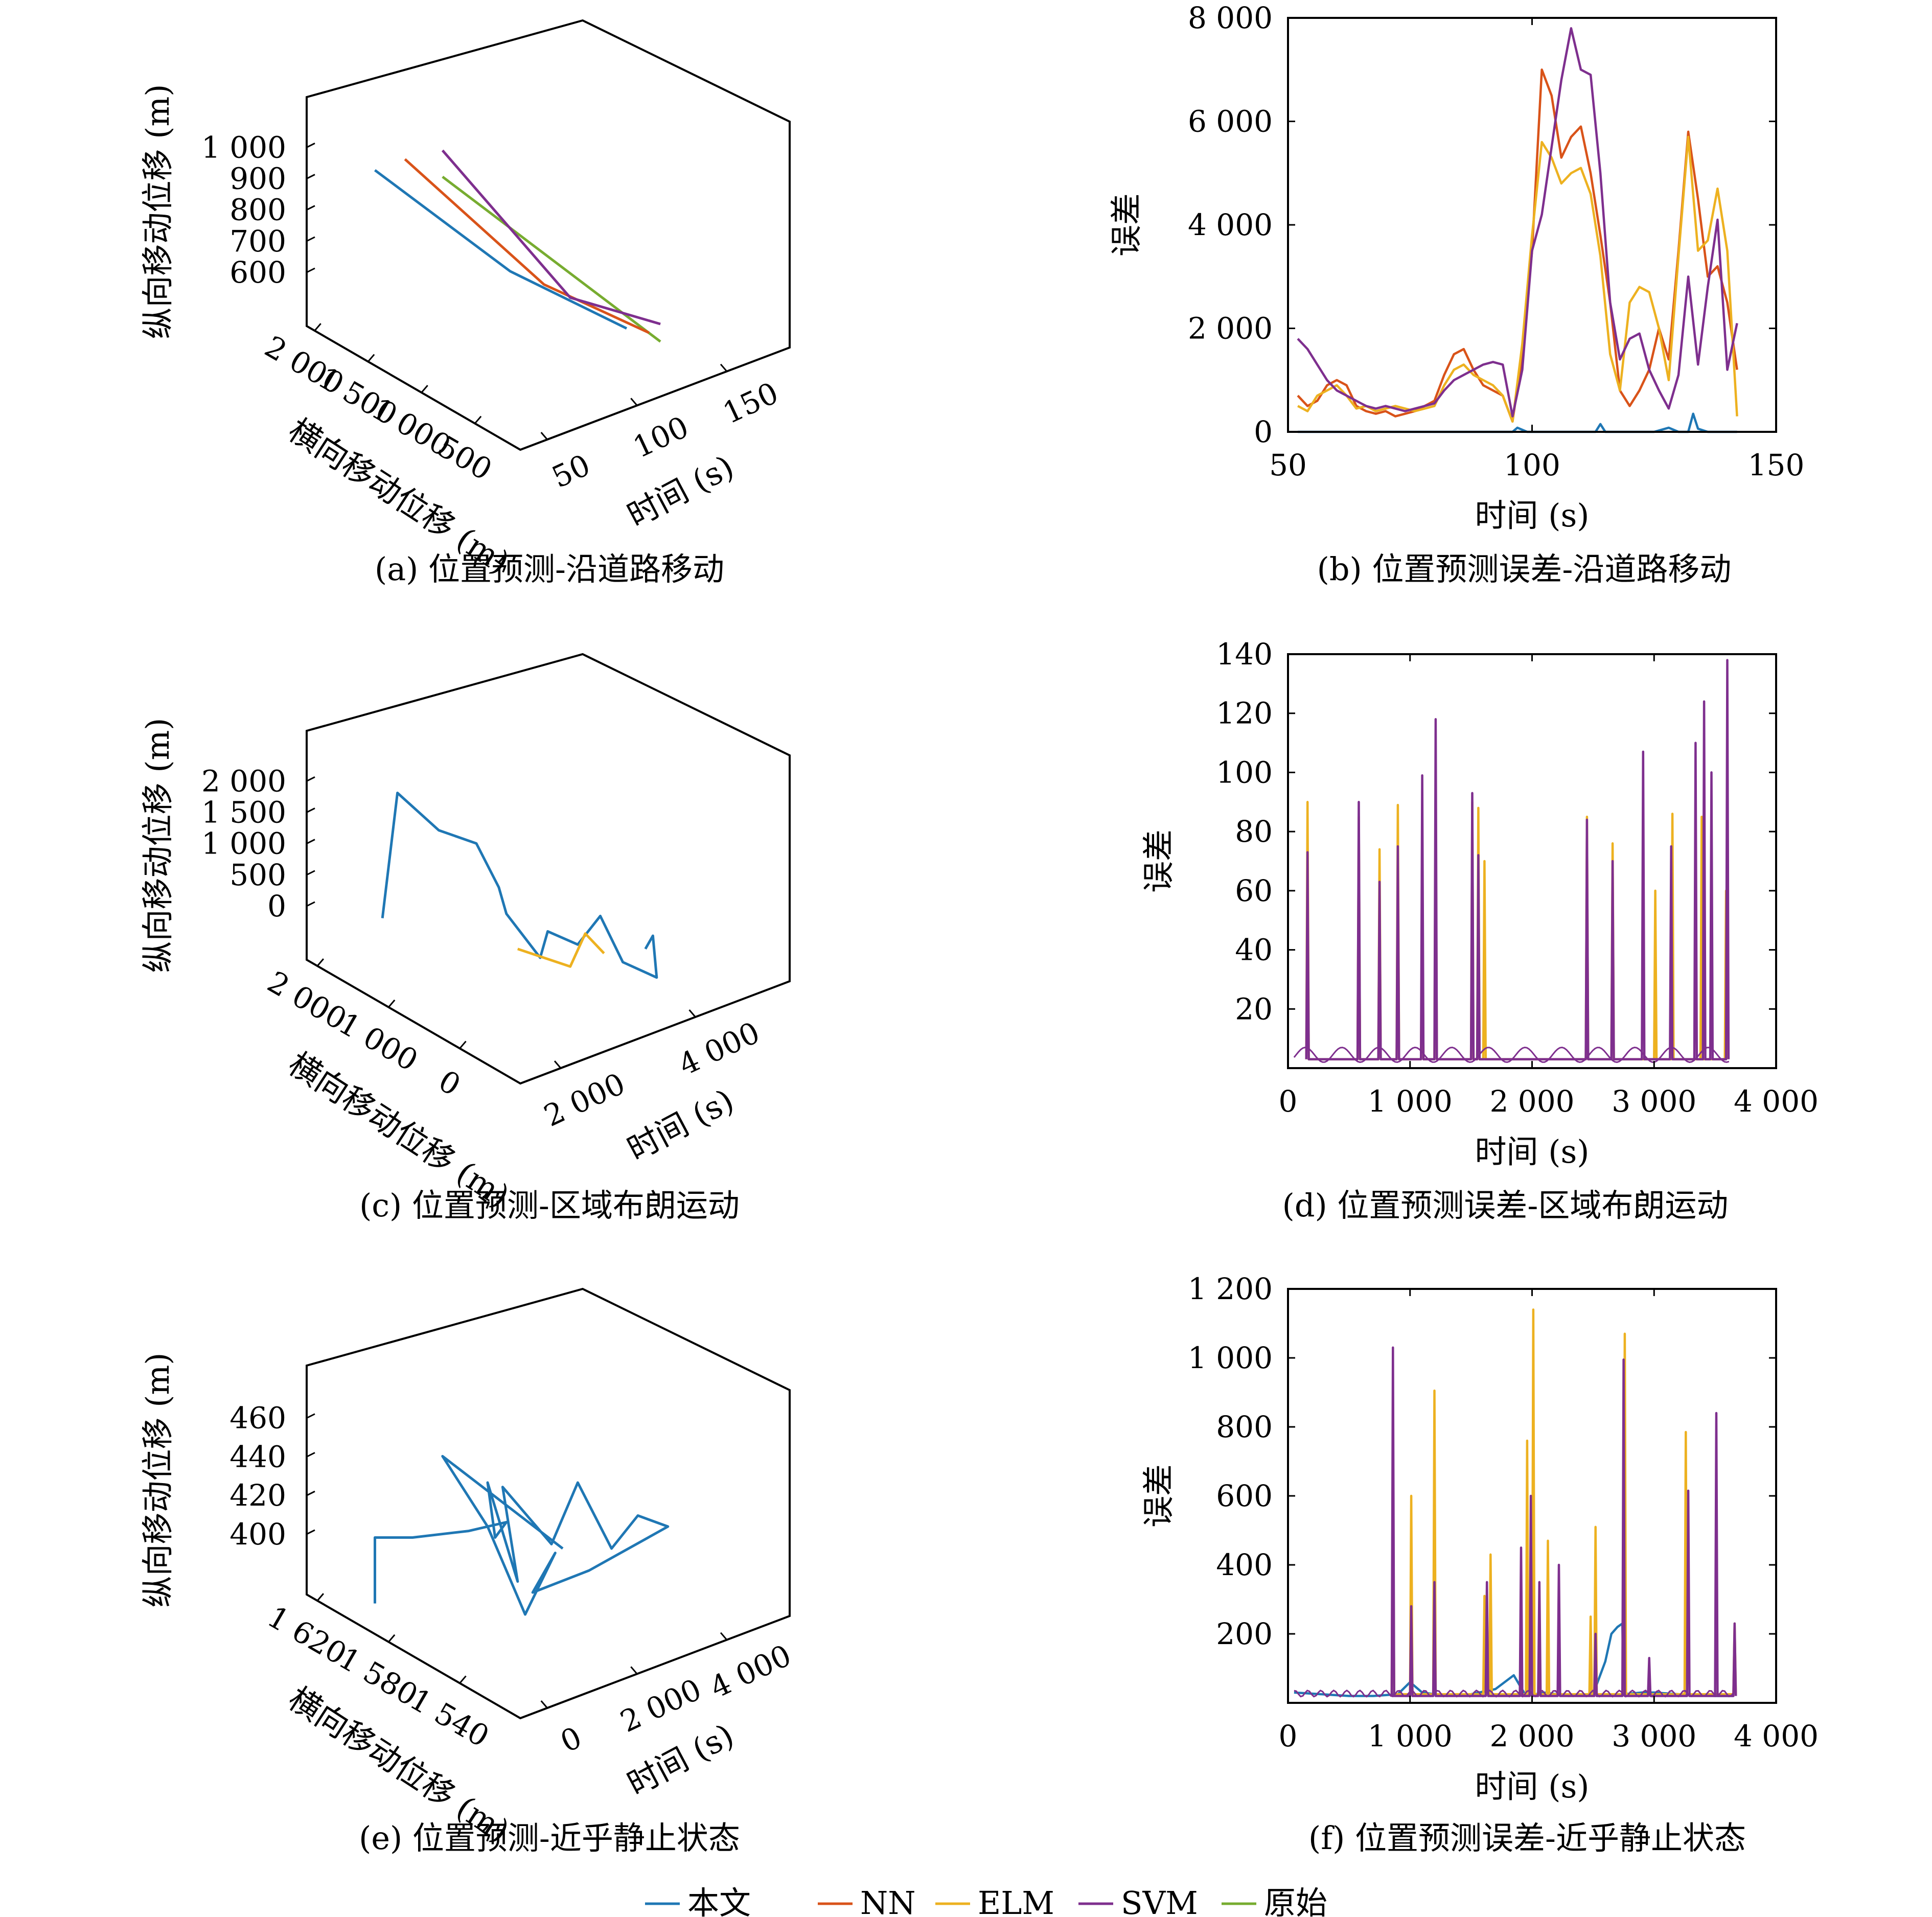 The height and width of the screenshot is (1917, 1932). What do you see at coordinates (1159, 1901) in the screenshot?
I see `legend-label-3: SVM` at bounding box center [1159, 1901].